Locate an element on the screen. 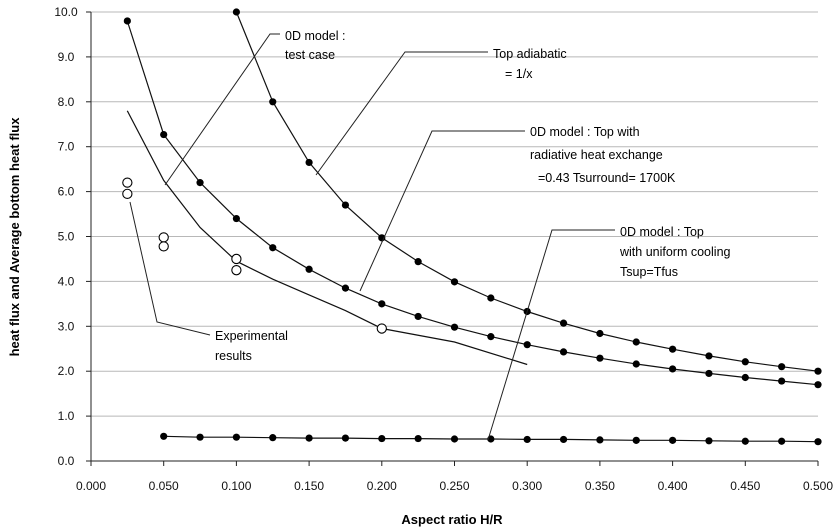 The width and height of the screenshot is (837, 531). annotation-test-case: 0D model : test case is located at coordinates (254, 107).